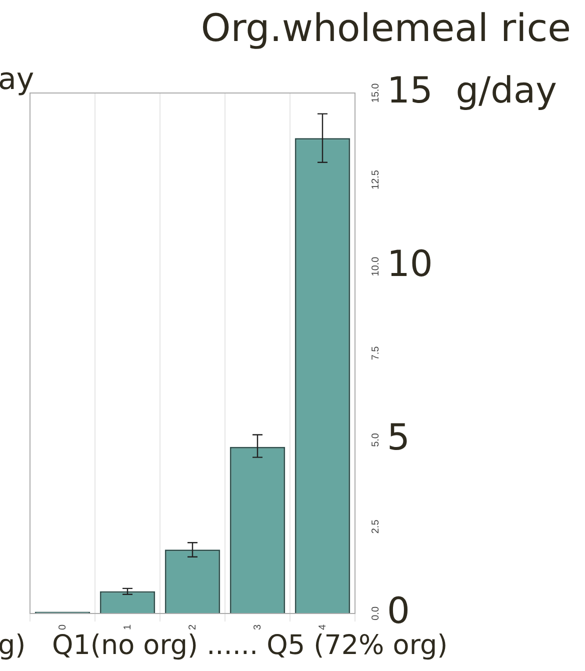 This screenshot has width=585, height=671. What do you see at coordinates (322, 627) in the screenshot?
I see `x-tick-label: 4` at bounding box center [322, 627].